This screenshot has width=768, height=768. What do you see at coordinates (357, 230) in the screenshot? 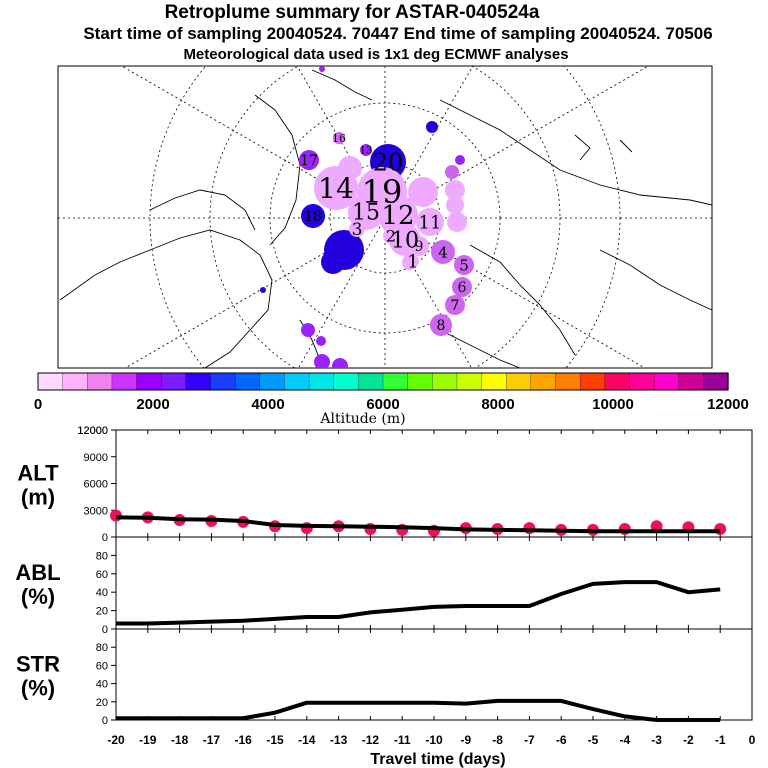
I see `plume-label: 3` at bounding box center [357, 230].